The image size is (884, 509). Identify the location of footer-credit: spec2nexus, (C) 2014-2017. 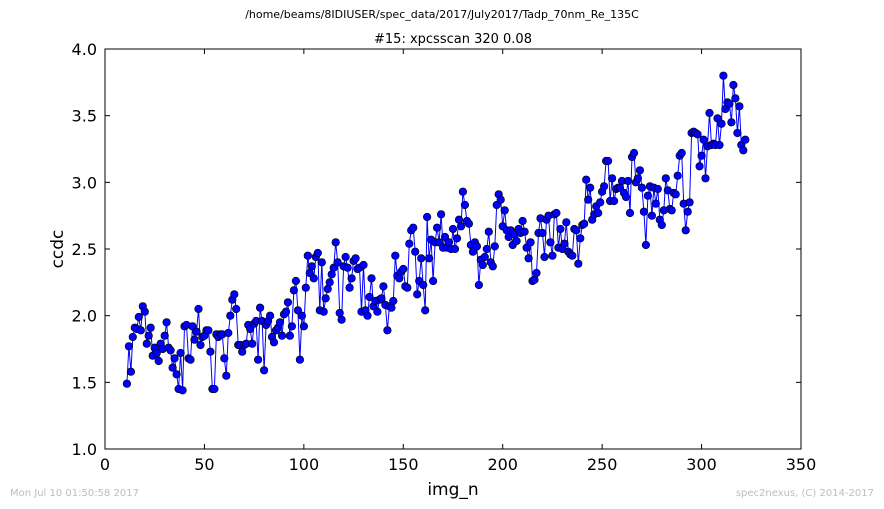
(804, 493).